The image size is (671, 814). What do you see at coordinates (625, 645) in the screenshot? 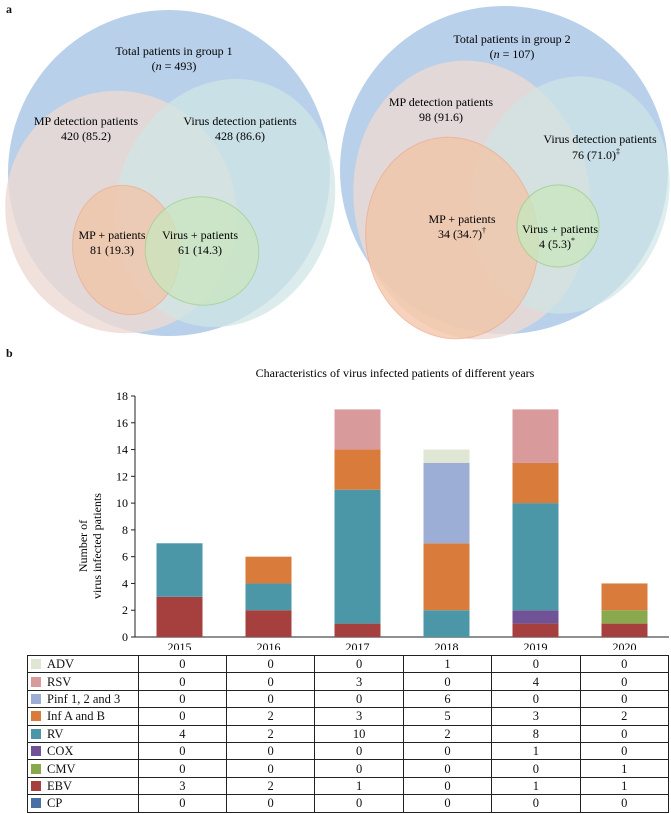
I see `x-tick-label: 2020` at bounding box center [625, 645].